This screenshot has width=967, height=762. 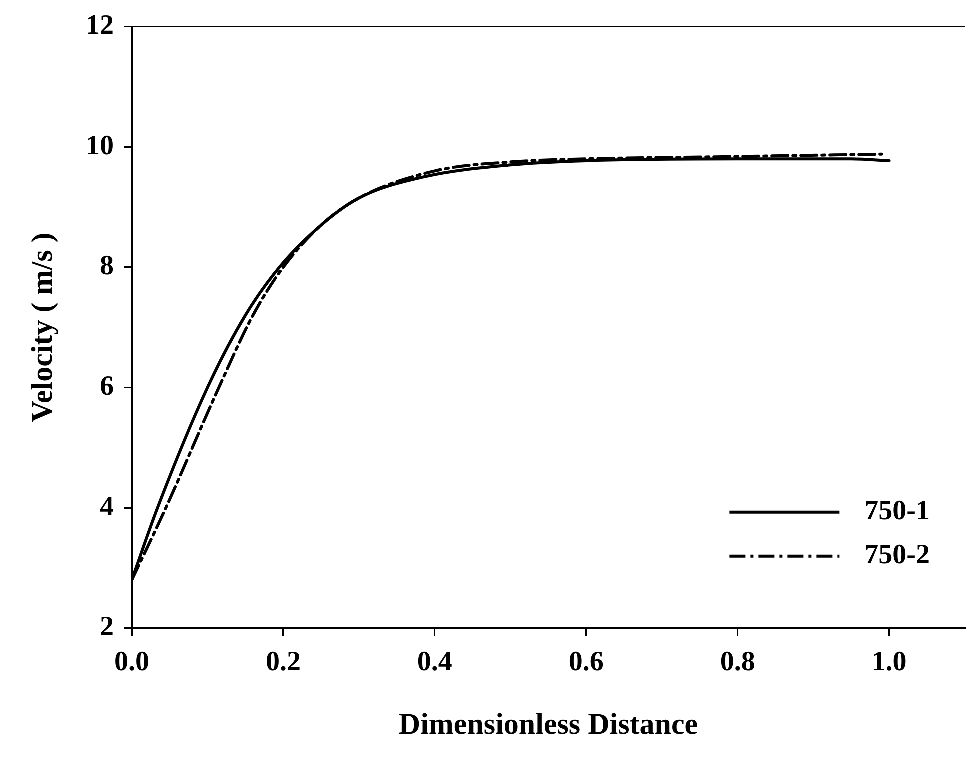 What do you see at coordinates (42, 327) in the screenshot?
I see `y-axis-title: Velocity ( m/s )` at bounding box center [42, 327].